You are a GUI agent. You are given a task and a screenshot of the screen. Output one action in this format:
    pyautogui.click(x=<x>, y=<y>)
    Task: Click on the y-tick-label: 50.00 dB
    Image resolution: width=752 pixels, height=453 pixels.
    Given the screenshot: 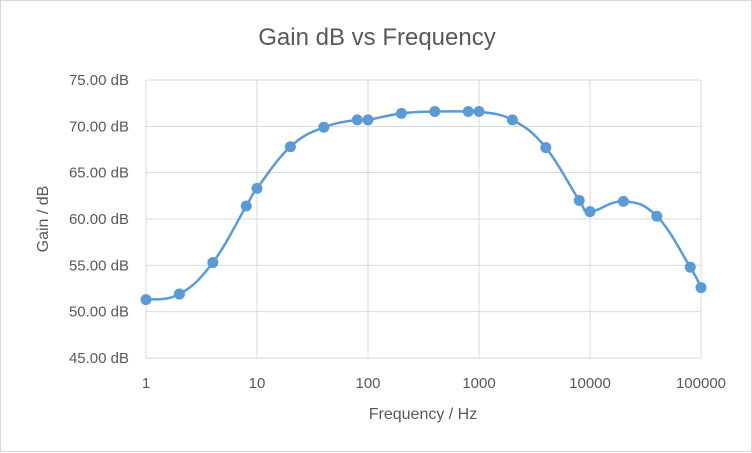 What is the action you would take?
    pyautogui.click(x=99, y=312)
    